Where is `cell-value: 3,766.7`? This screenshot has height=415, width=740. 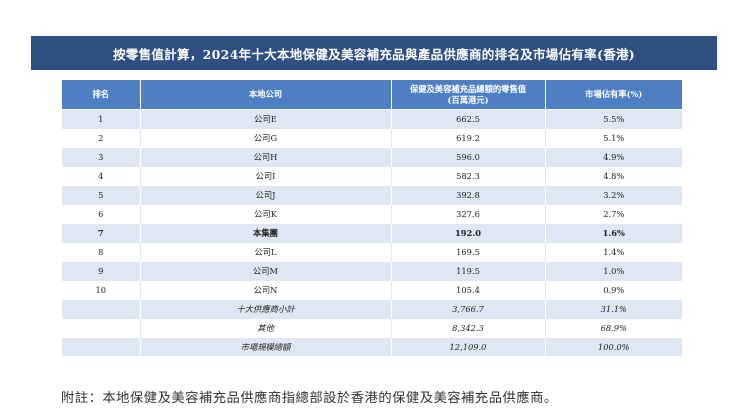
cell-value: 3,766.7 is located at coordinates (468, 309).